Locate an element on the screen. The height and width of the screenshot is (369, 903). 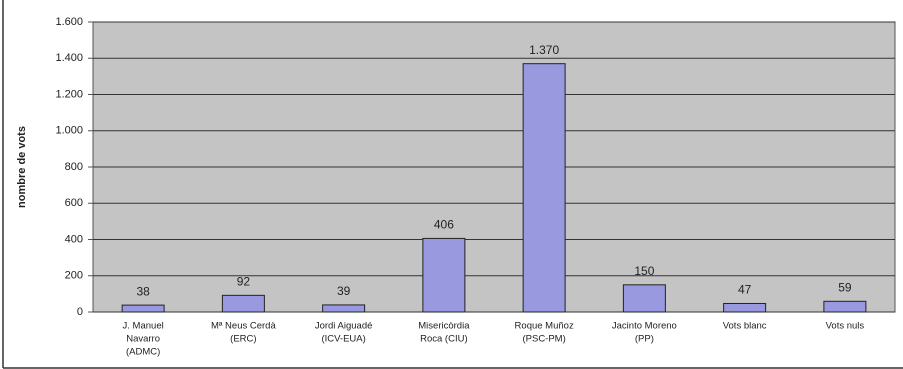
value-label: 1.370 is located at coordinates (544, 50).